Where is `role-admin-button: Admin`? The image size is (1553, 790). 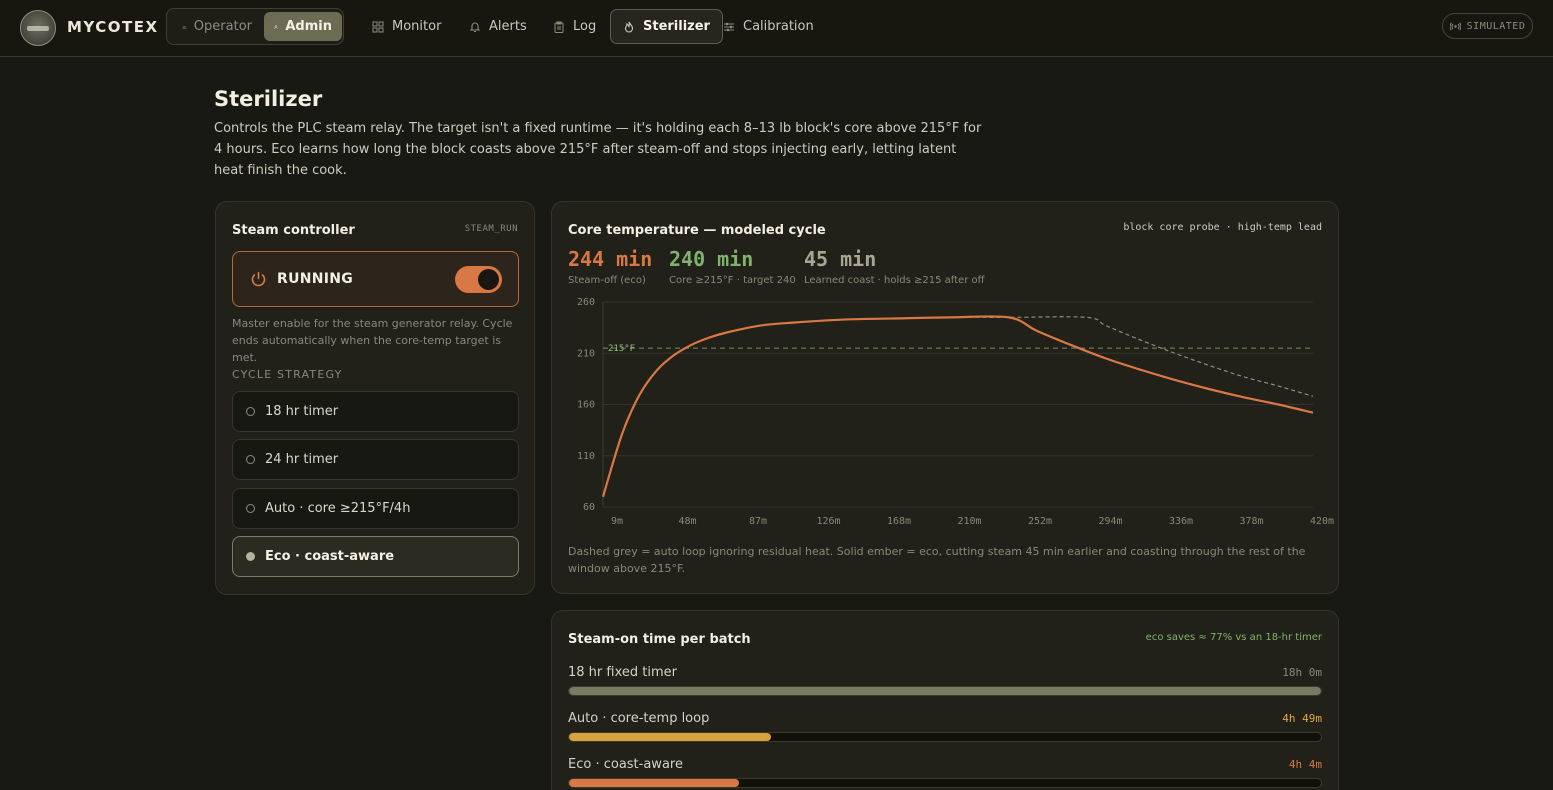
role-admin-button: Admin is located at coordinates (303, 26).